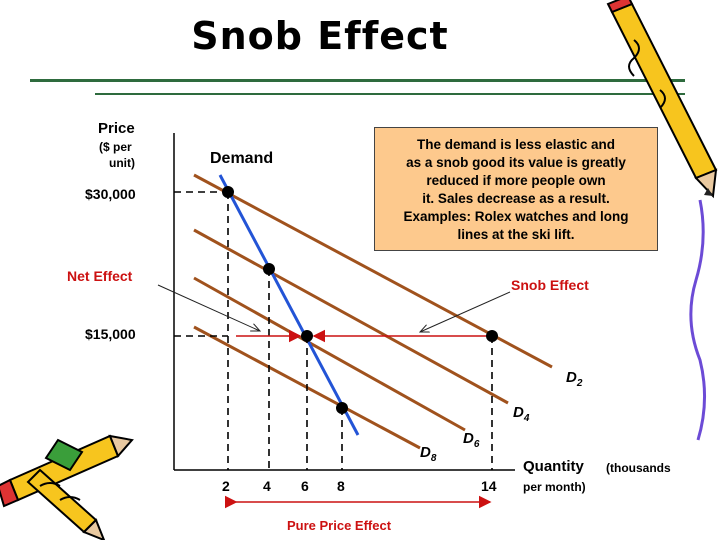  Describe the element at coordinates (208, 307) in the screenshot. I see `net-effect-pointer` at that location.